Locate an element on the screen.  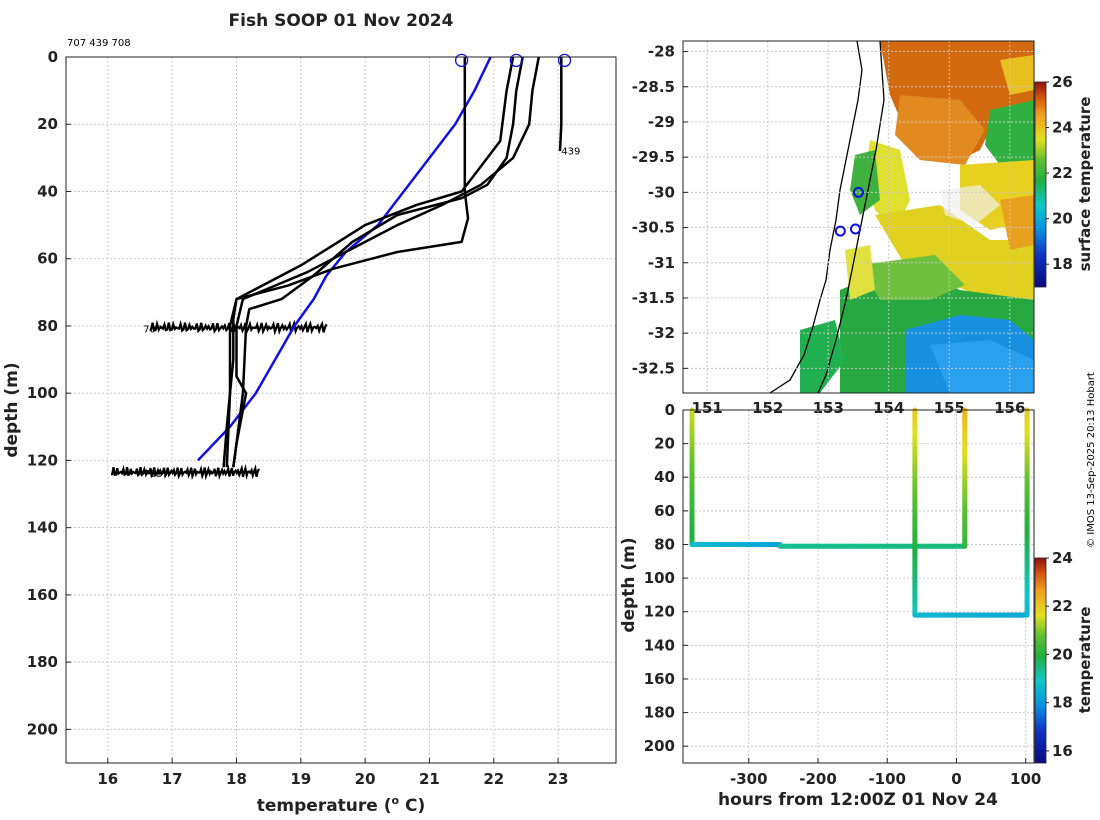
coastline is located at coordinates (816, 217).